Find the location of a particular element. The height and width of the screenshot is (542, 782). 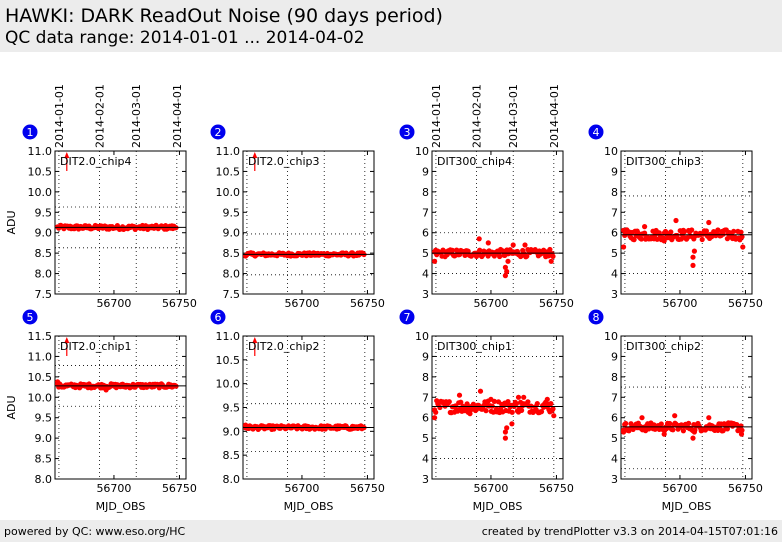

plot-1-date-label-3: 2014-04-01 is located at coordinates (177, 116).